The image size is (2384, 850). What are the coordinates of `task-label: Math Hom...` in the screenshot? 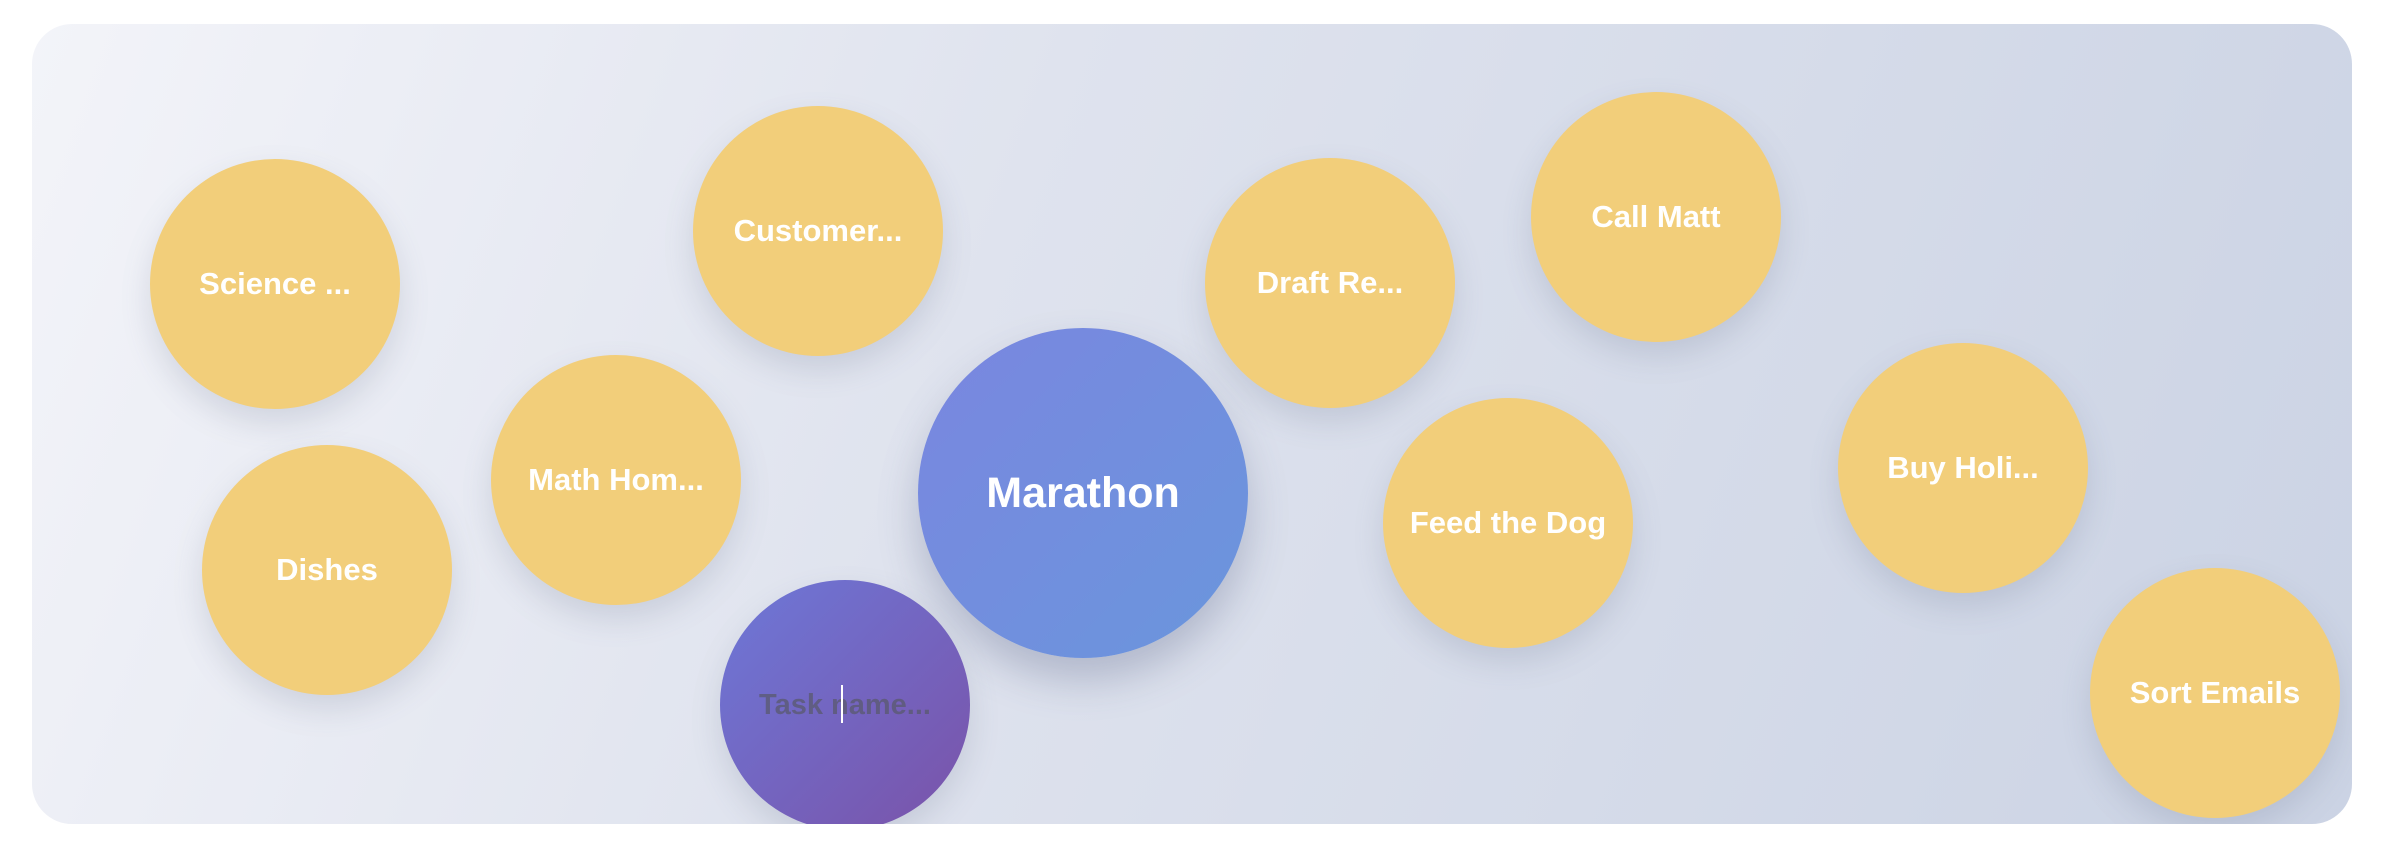 It's located at (616, 479).